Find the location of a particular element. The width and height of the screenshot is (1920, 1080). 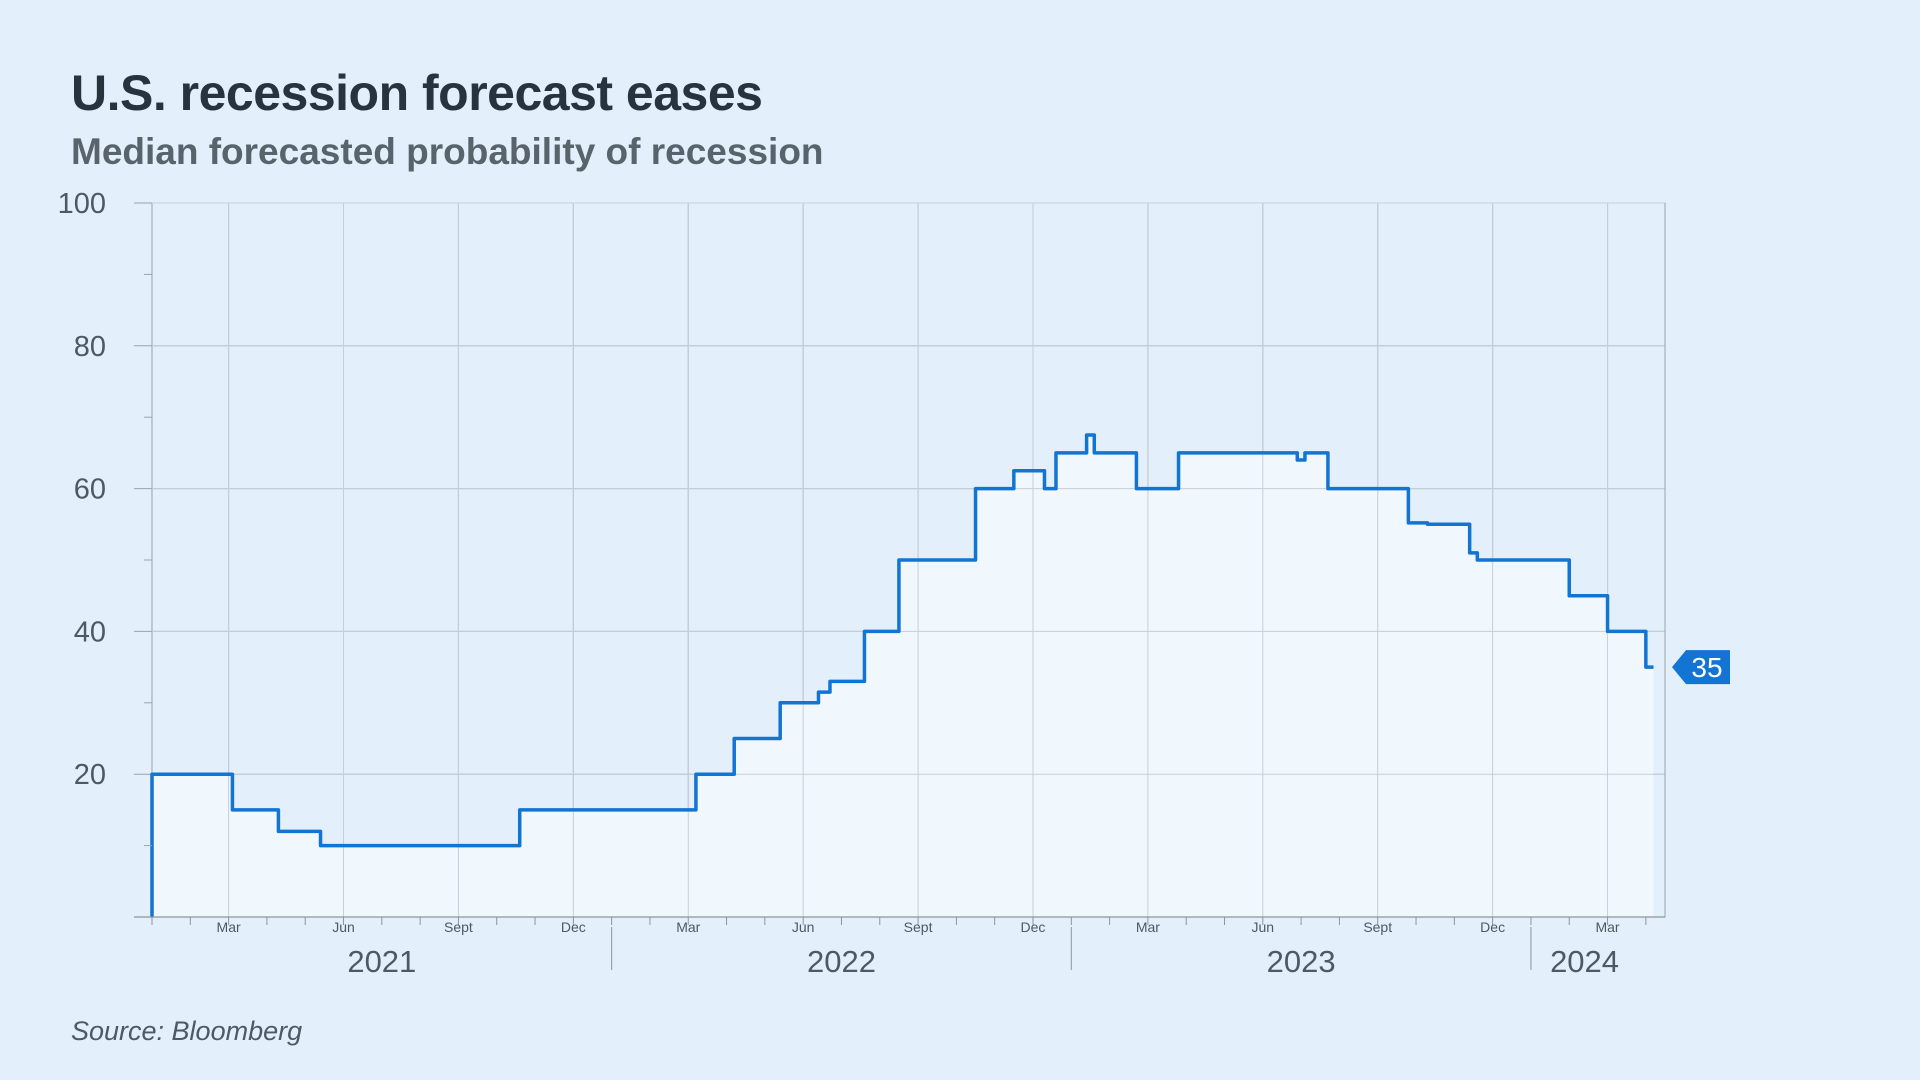

source-note: Source: Bloomberg is located at coordinates (187, 1031).